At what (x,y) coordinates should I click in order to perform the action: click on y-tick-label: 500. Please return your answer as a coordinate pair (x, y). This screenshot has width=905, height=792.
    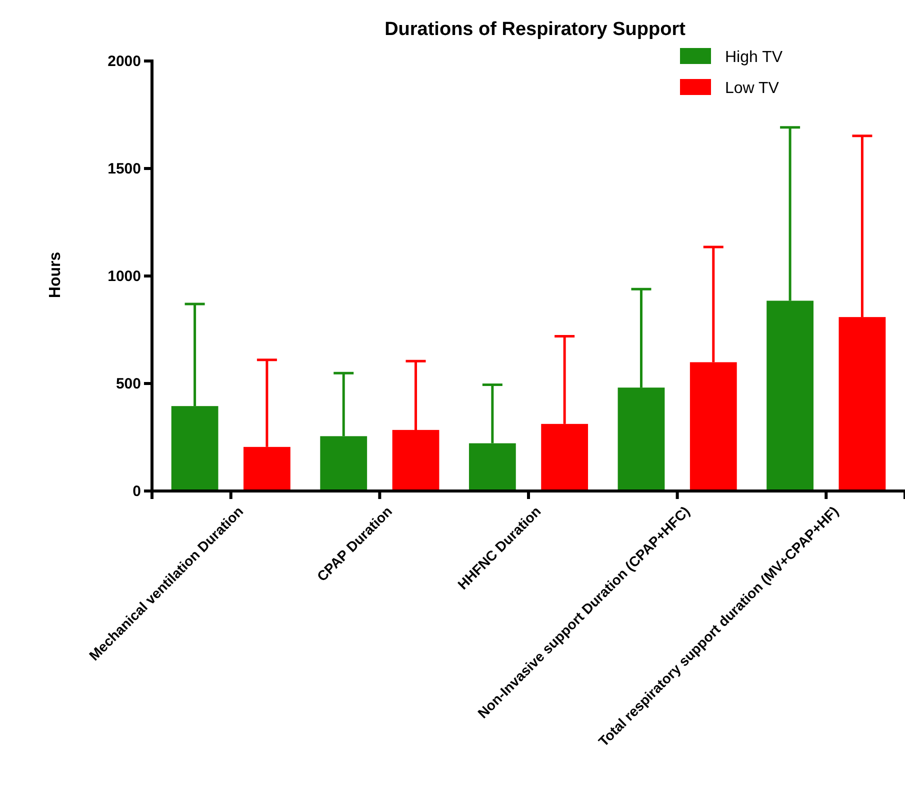
    Looking at the image, I should click on (128, 383).